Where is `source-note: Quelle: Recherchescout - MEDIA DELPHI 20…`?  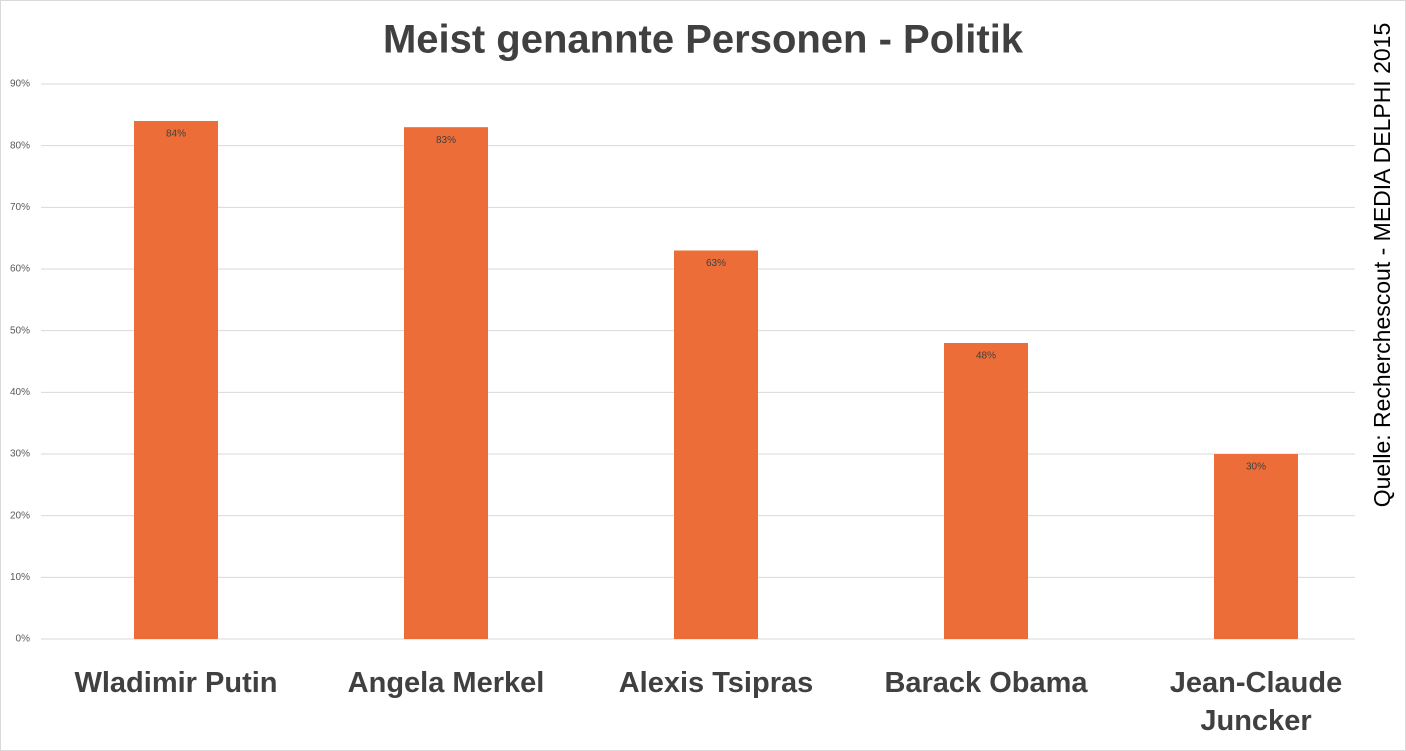 source-note: Quelle: Recherchescout - MEDIA DELPHI 20… is located at coordinates (1382, 265).